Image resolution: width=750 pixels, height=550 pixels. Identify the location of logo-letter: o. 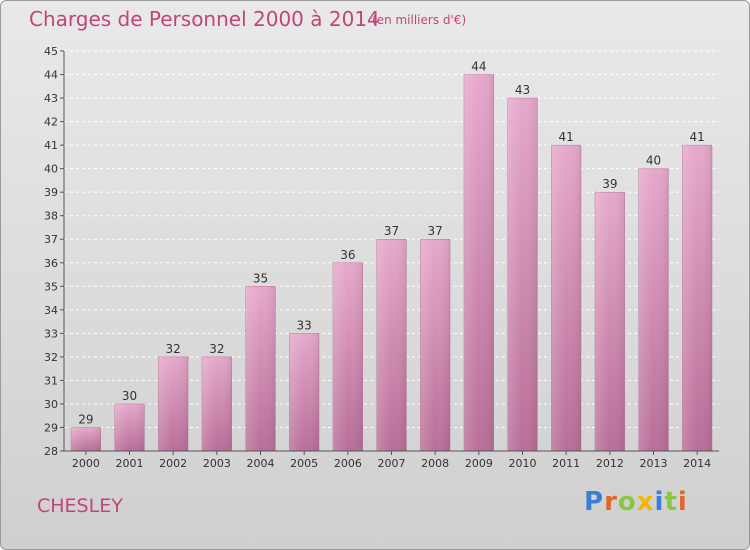
(627, 502).